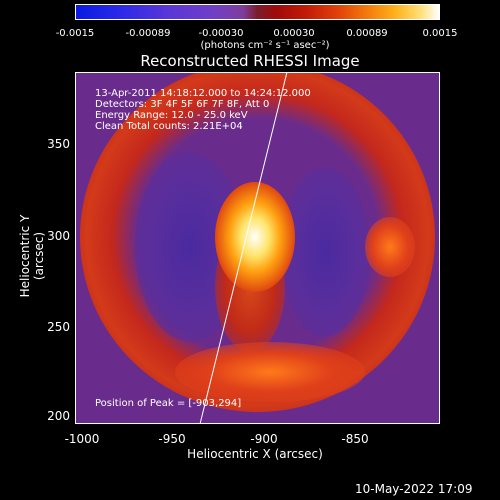 Image resolution: width=500 pixels, height=500 pixels. What do you see at coordinates (440, 33) in the screenshot?
I see `colorbar-tick: 0.0015` at bounding box center [440, 33].